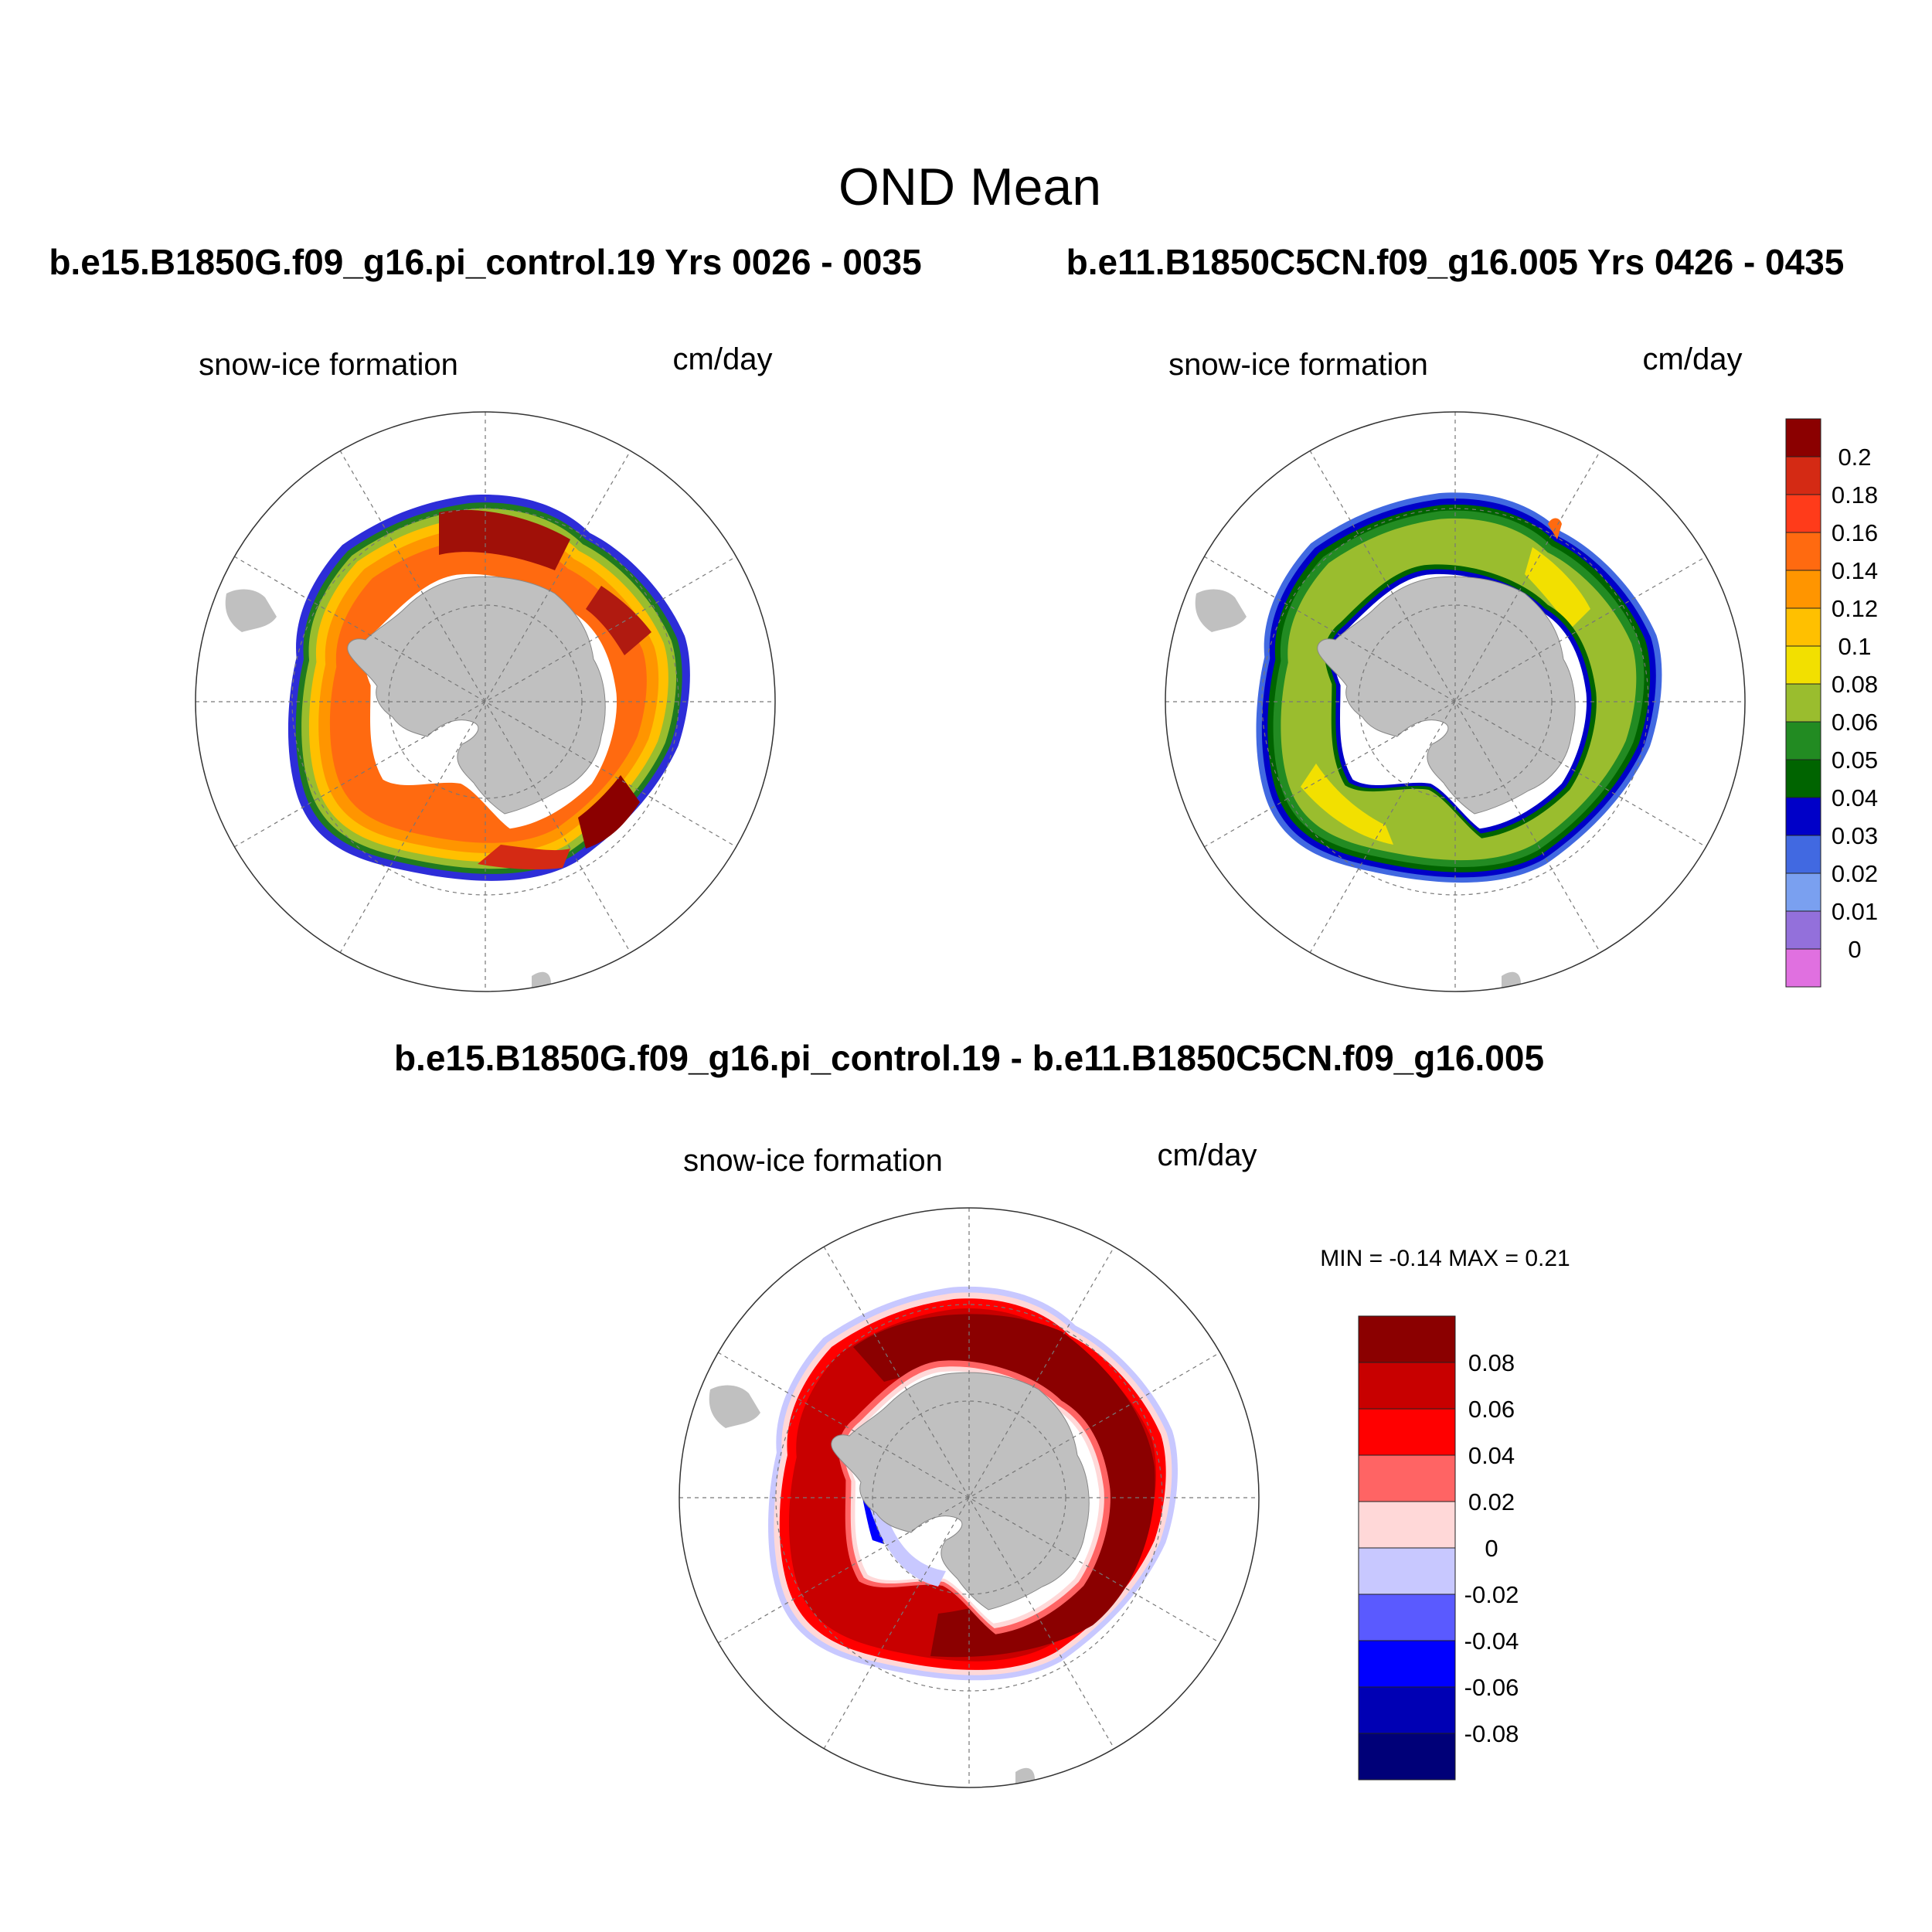 Image resolution: width=1932 pixels, height=1932 pixels. Describe the element at coordinates (1855, 760) in the screenshot. I see `main-colorbar-tick-label: 0.05` at that location.